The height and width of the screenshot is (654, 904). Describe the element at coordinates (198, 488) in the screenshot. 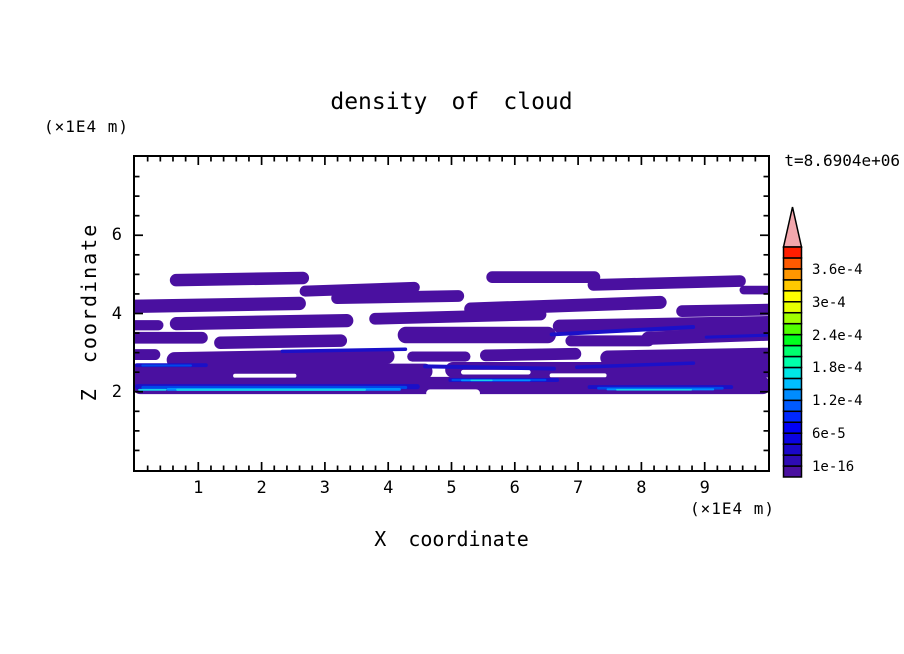

I see `x-tick-label: 1` at that location.